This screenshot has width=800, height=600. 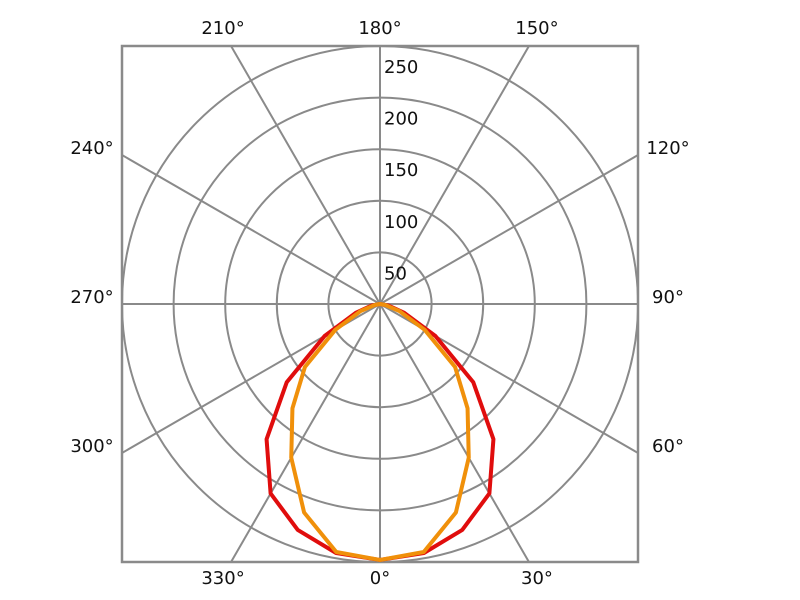 What do you see at coordinates (537, 578) in the screenshot?
I see `theta-tick-label: 30°` at bounding box center [537, 578].